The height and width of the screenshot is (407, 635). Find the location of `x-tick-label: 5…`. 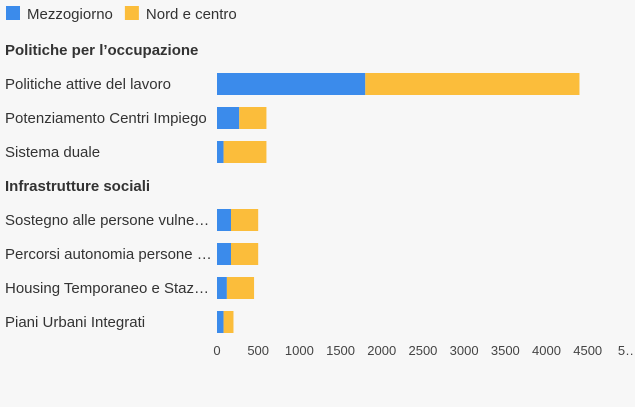

x-tick-label: 5… is located at coordinates (626, 350).